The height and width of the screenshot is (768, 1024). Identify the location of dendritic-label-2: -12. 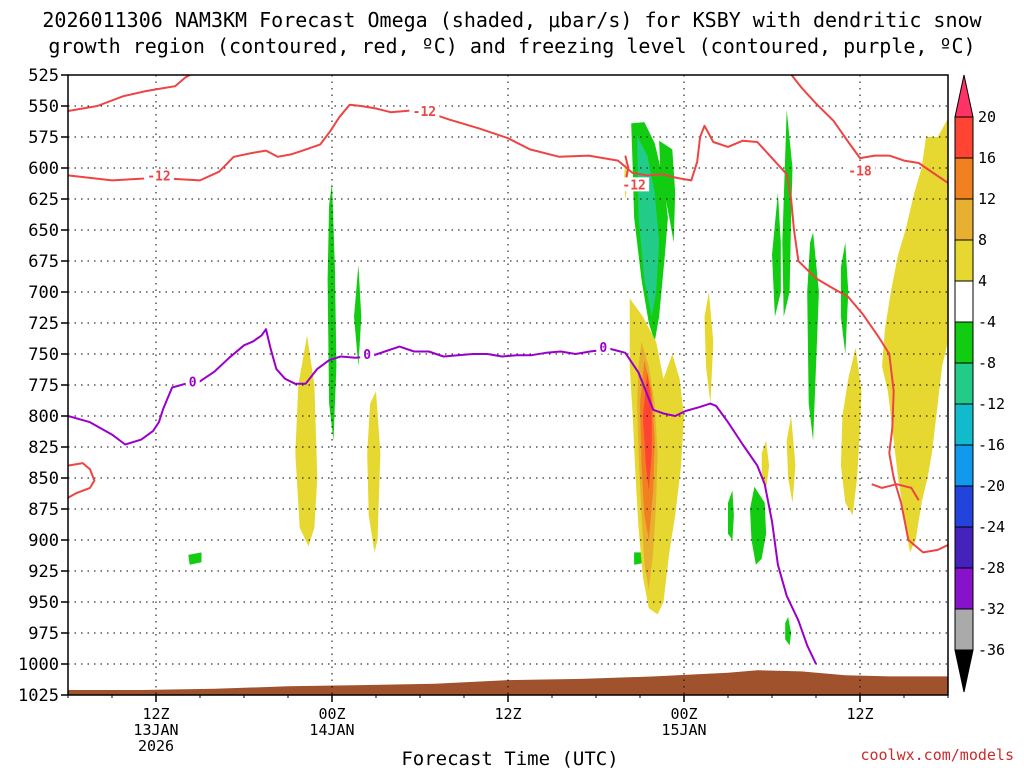
(633, 185).